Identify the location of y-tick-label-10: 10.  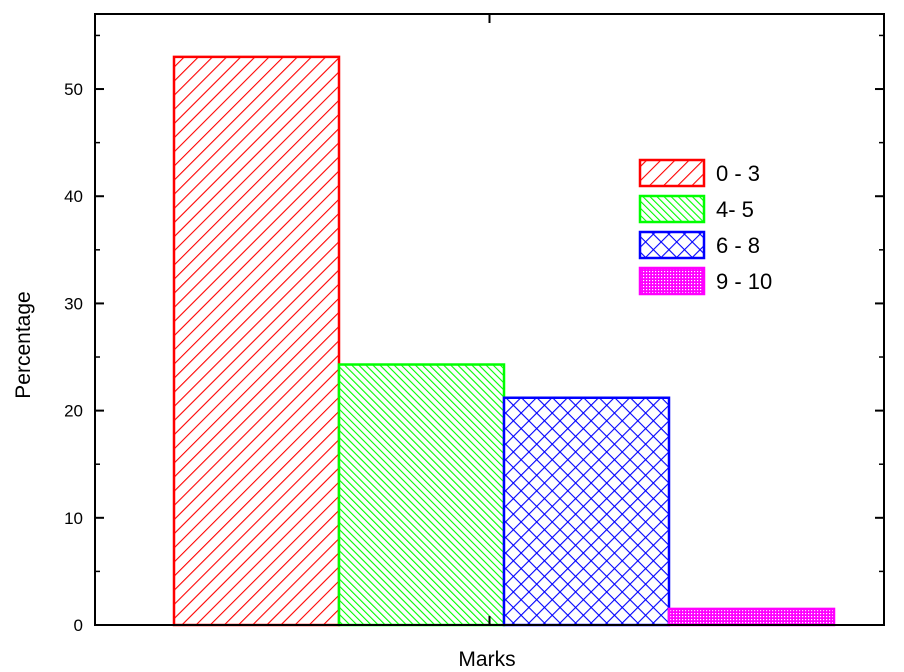
(73, 518).